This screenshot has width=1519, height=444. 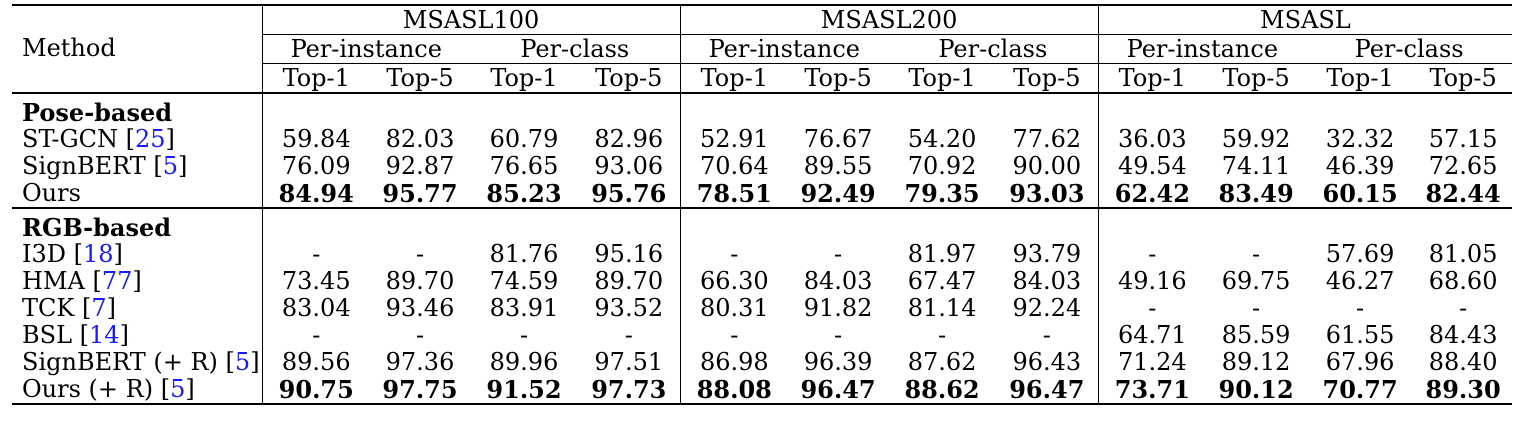 What do you see at coordinates (137, 194) in the screenshot?
I see `method-cell: Ours` at bounding box center [137, 194].